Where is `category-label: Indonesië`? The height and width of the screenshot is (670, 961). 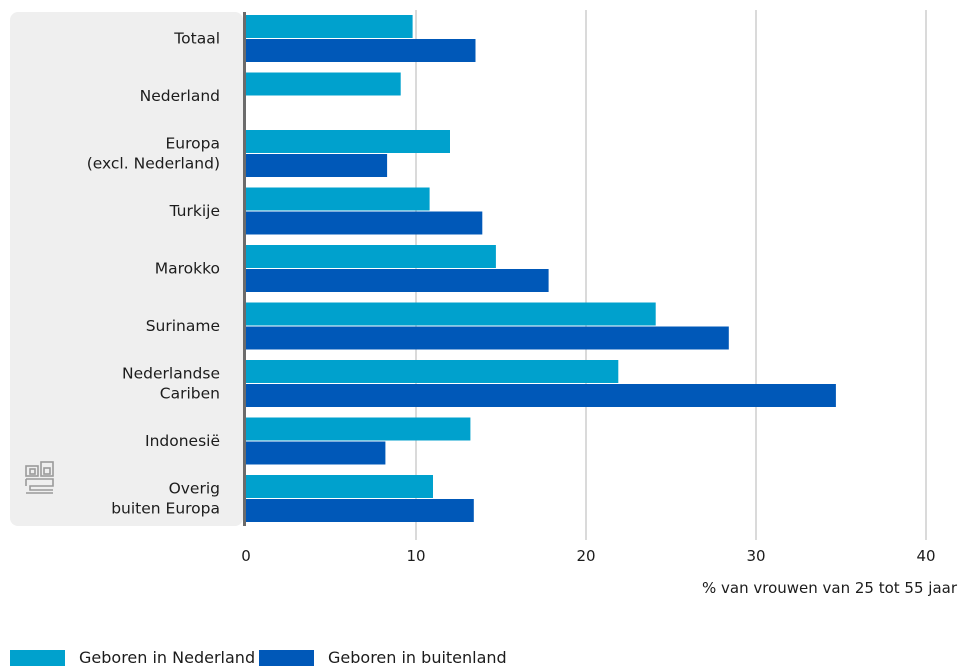 category-label: Indonesië is located at coordinates (182, 441).